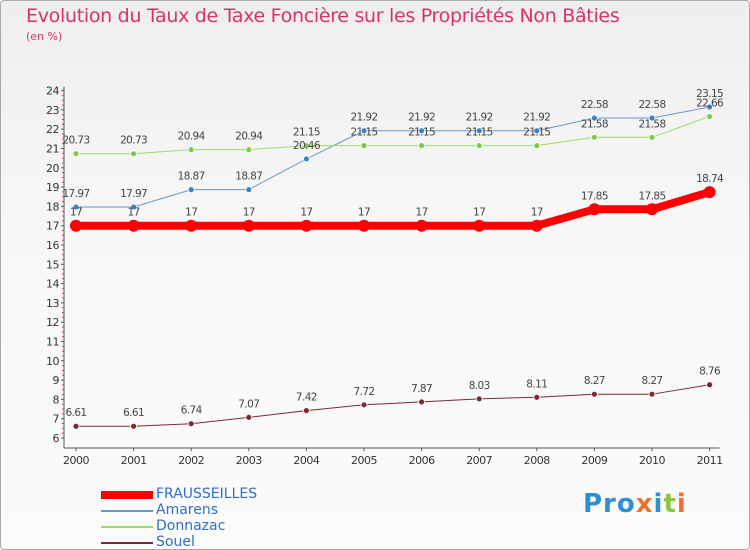 The height and width of the screenshot is (550, 750). I want to click on y-tick-label: 19, so click(52, 187).